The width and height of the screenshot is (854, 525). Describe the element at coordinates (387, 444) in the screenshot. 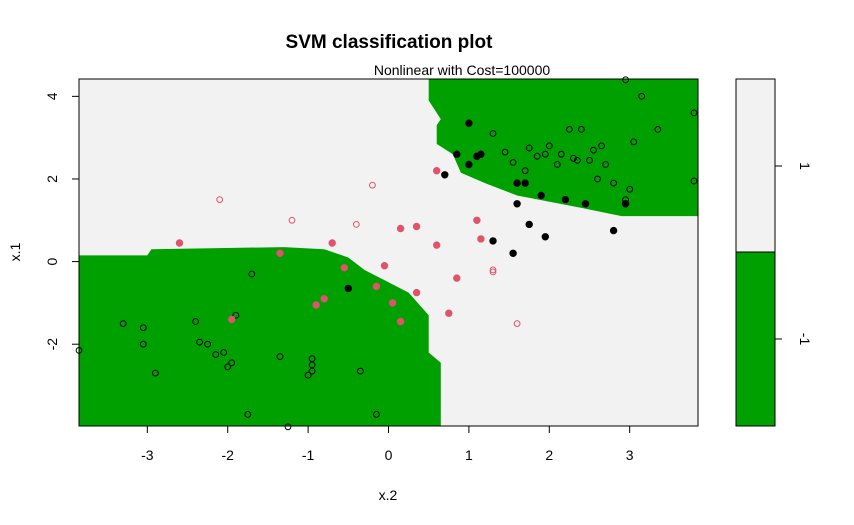

I see `x-axis: -3 -2 -1 0 1 2 3` at that location.